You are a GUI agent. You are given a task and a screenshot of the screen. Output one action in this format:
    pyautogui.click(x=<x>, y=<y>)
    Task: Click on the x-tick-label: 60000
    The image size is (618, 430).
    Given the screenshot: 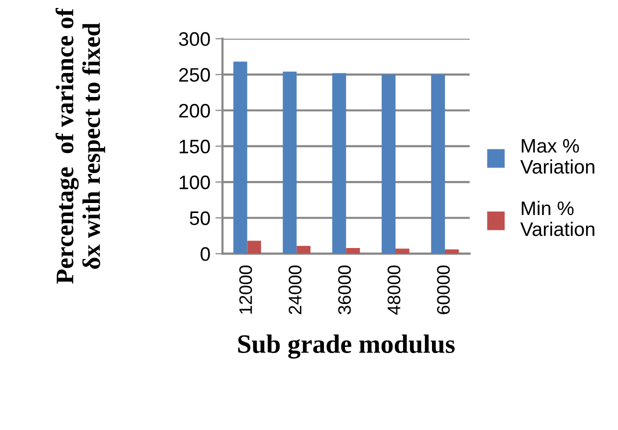 What is the action you would take?
    pyautogui.click(x=443, y=290)
    